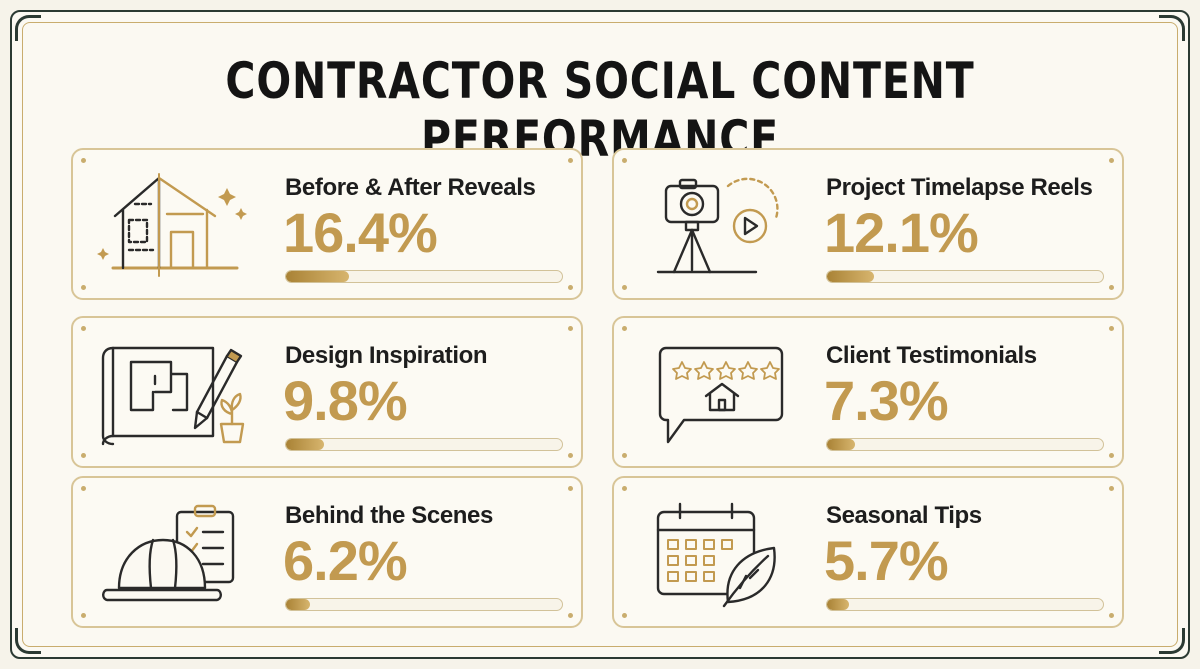 The width and height of the screenshot is (1200, 669). What do you see at coordinates (721, 392) in the screenshot?
I see `review-bubble-icon` at bounding box center [721, 392].